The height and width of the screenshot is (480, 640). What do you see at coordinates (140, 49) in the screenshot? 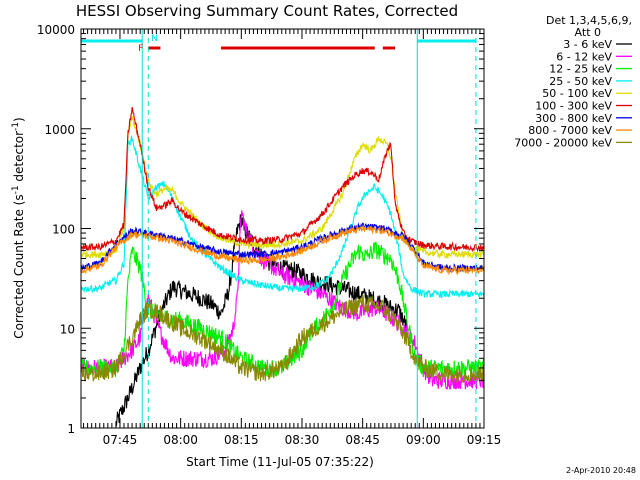
I see `flare-flag-label: F` at bounding box center [140, 49].